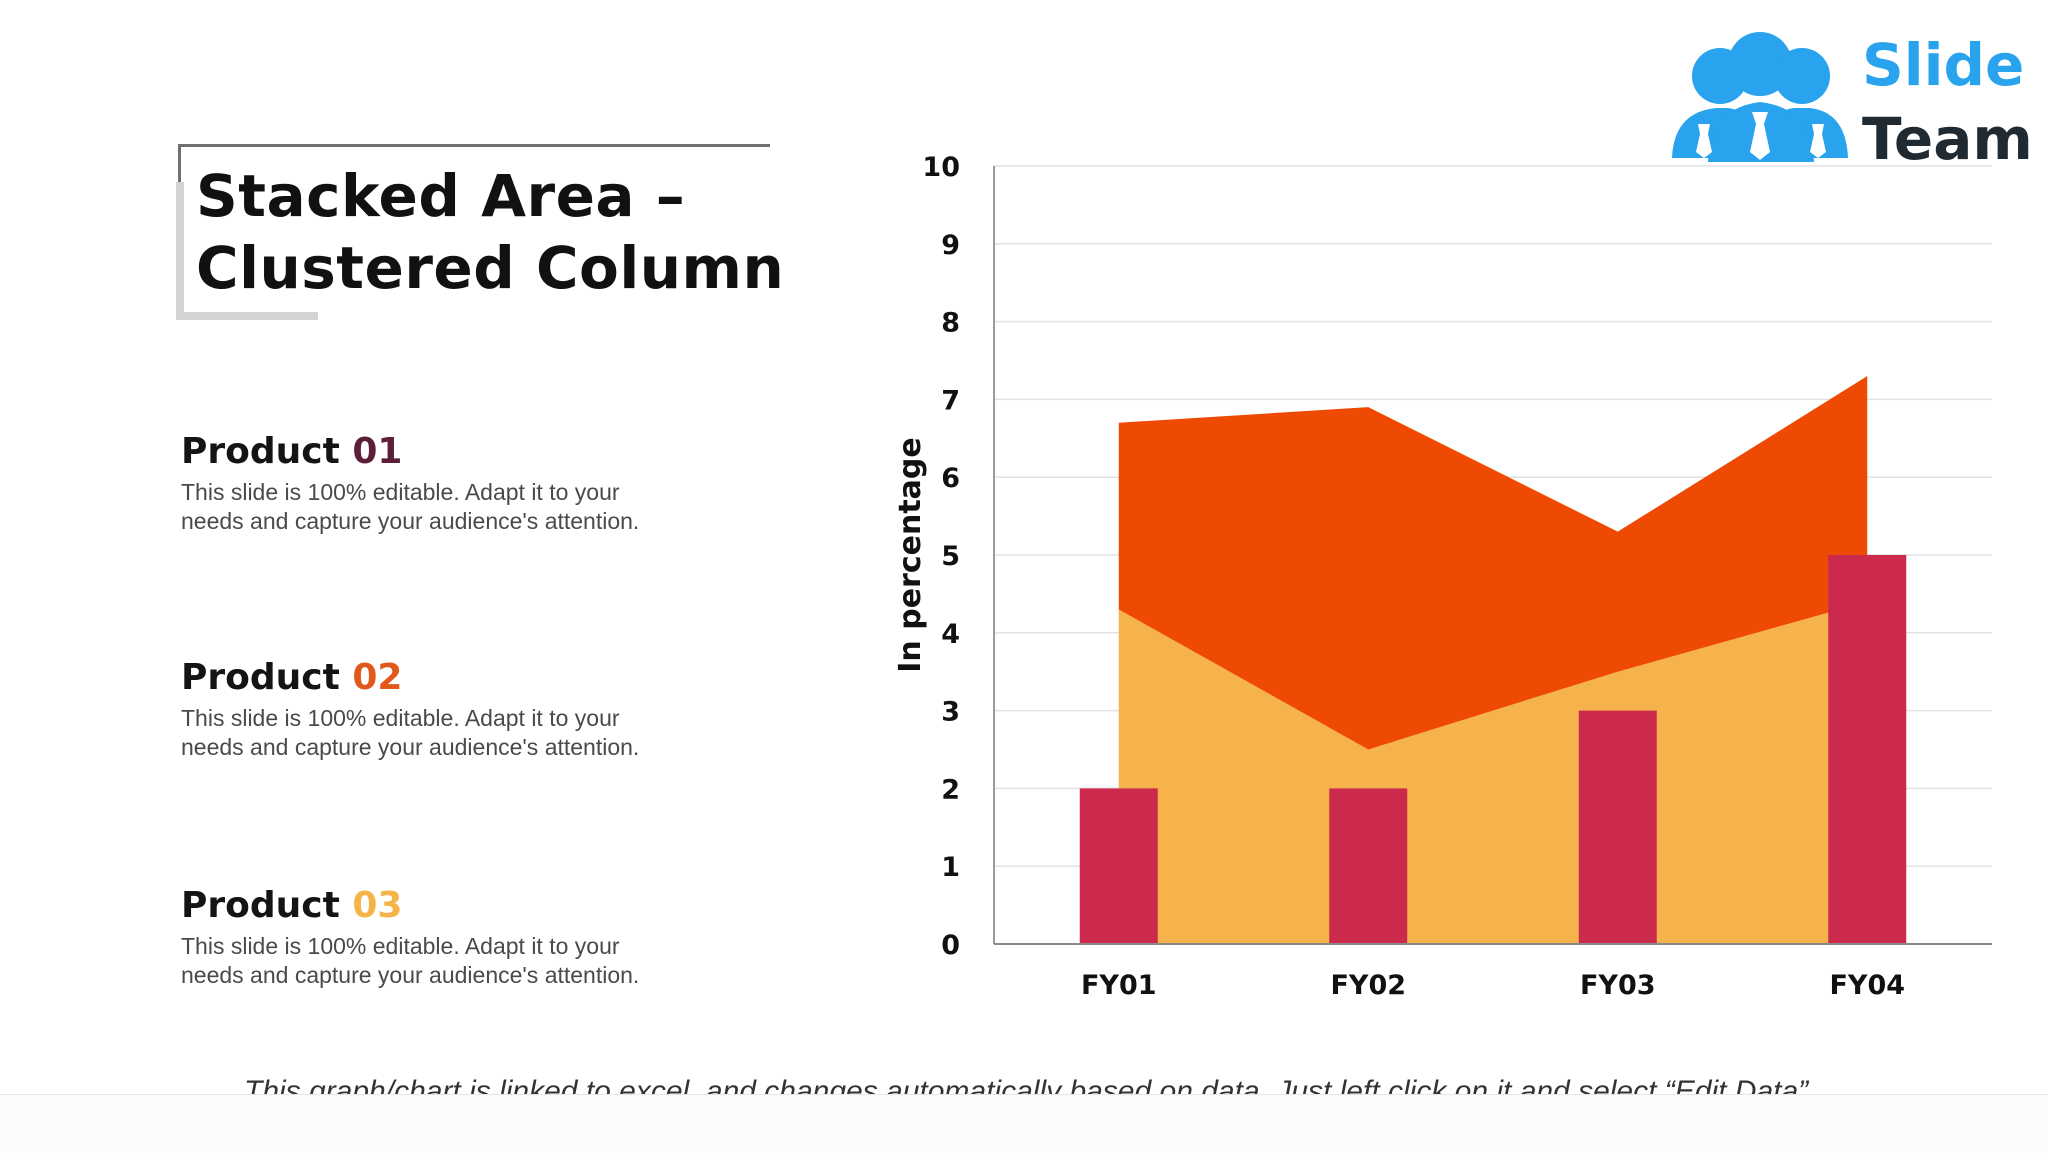  Describe the element at coordinates (1947, 139) in the screenshot. I see `logo-wordmark-team: Team` at that location.